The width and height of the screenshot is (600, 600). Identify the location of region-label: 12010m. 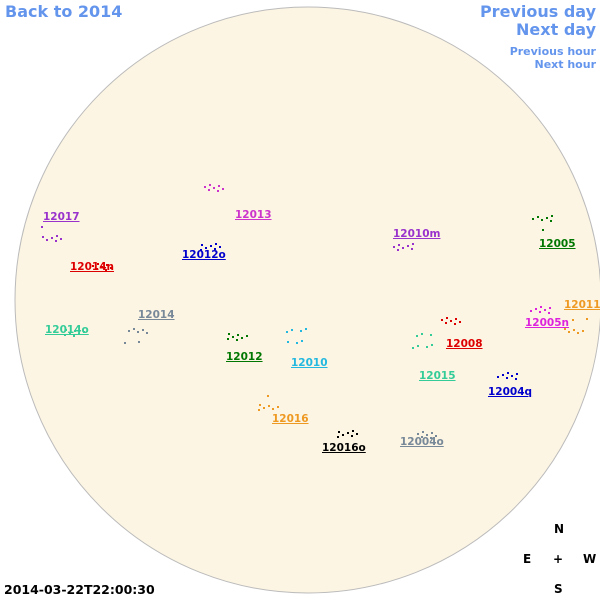
(417, 234).